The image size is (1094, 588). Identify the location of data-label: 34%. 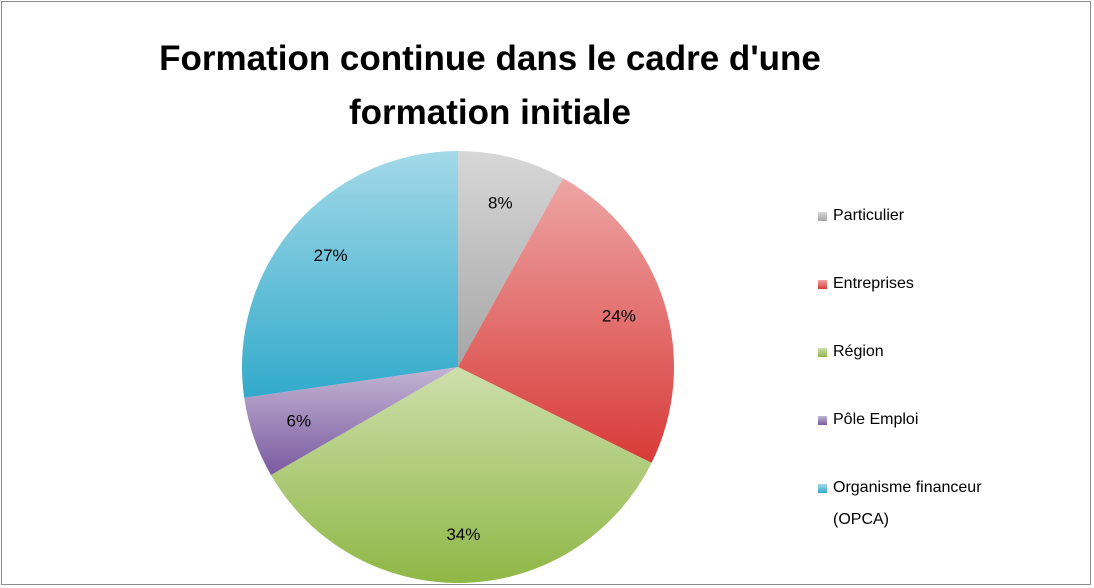
(463, 534).